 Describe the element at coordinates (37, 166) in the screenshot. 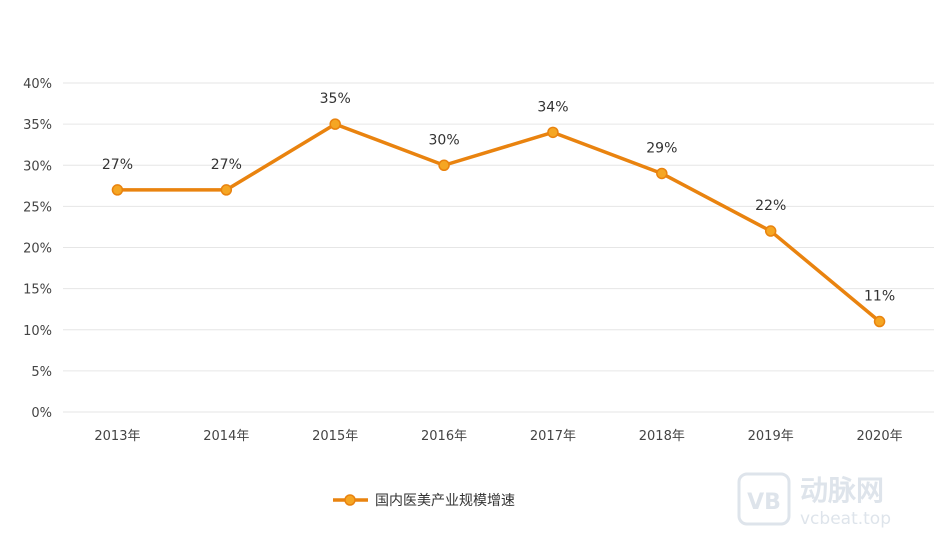

I see `y-tick-label: 30%` at that location.